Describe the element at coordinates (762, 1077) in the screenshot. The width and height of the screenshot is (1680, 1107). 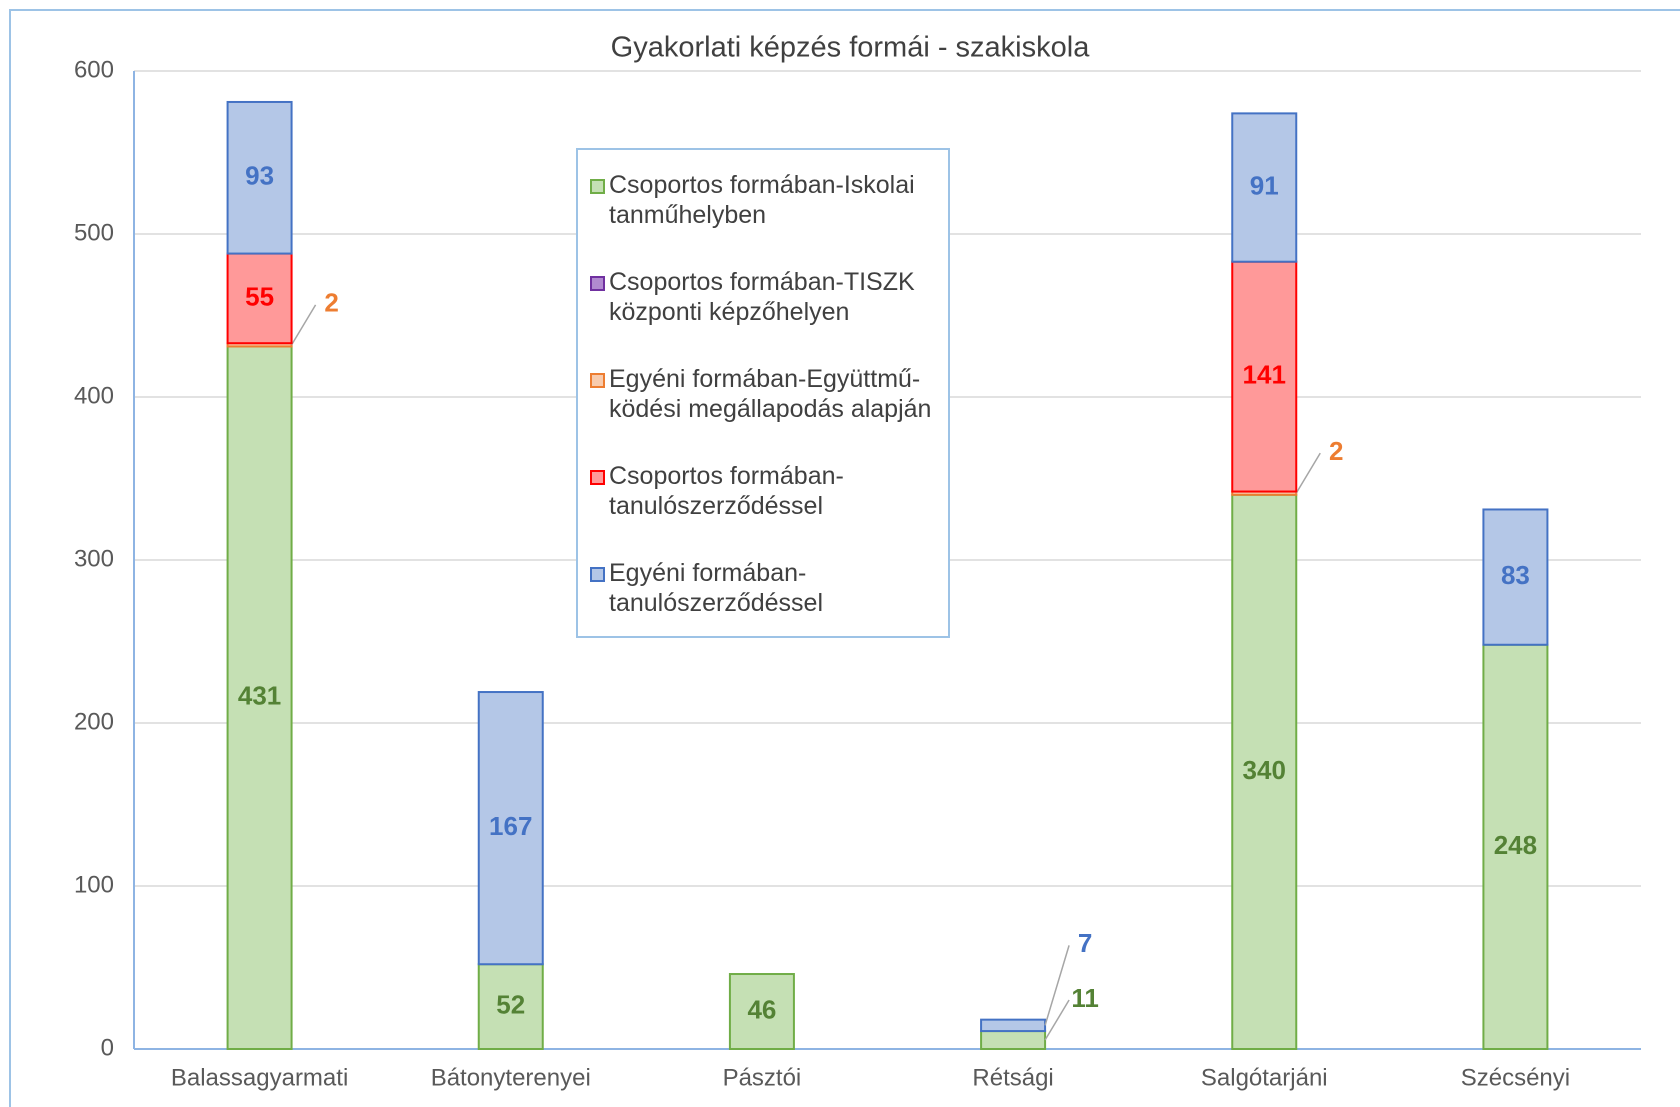
I see `x-tick-label: Pásztói` at that location.